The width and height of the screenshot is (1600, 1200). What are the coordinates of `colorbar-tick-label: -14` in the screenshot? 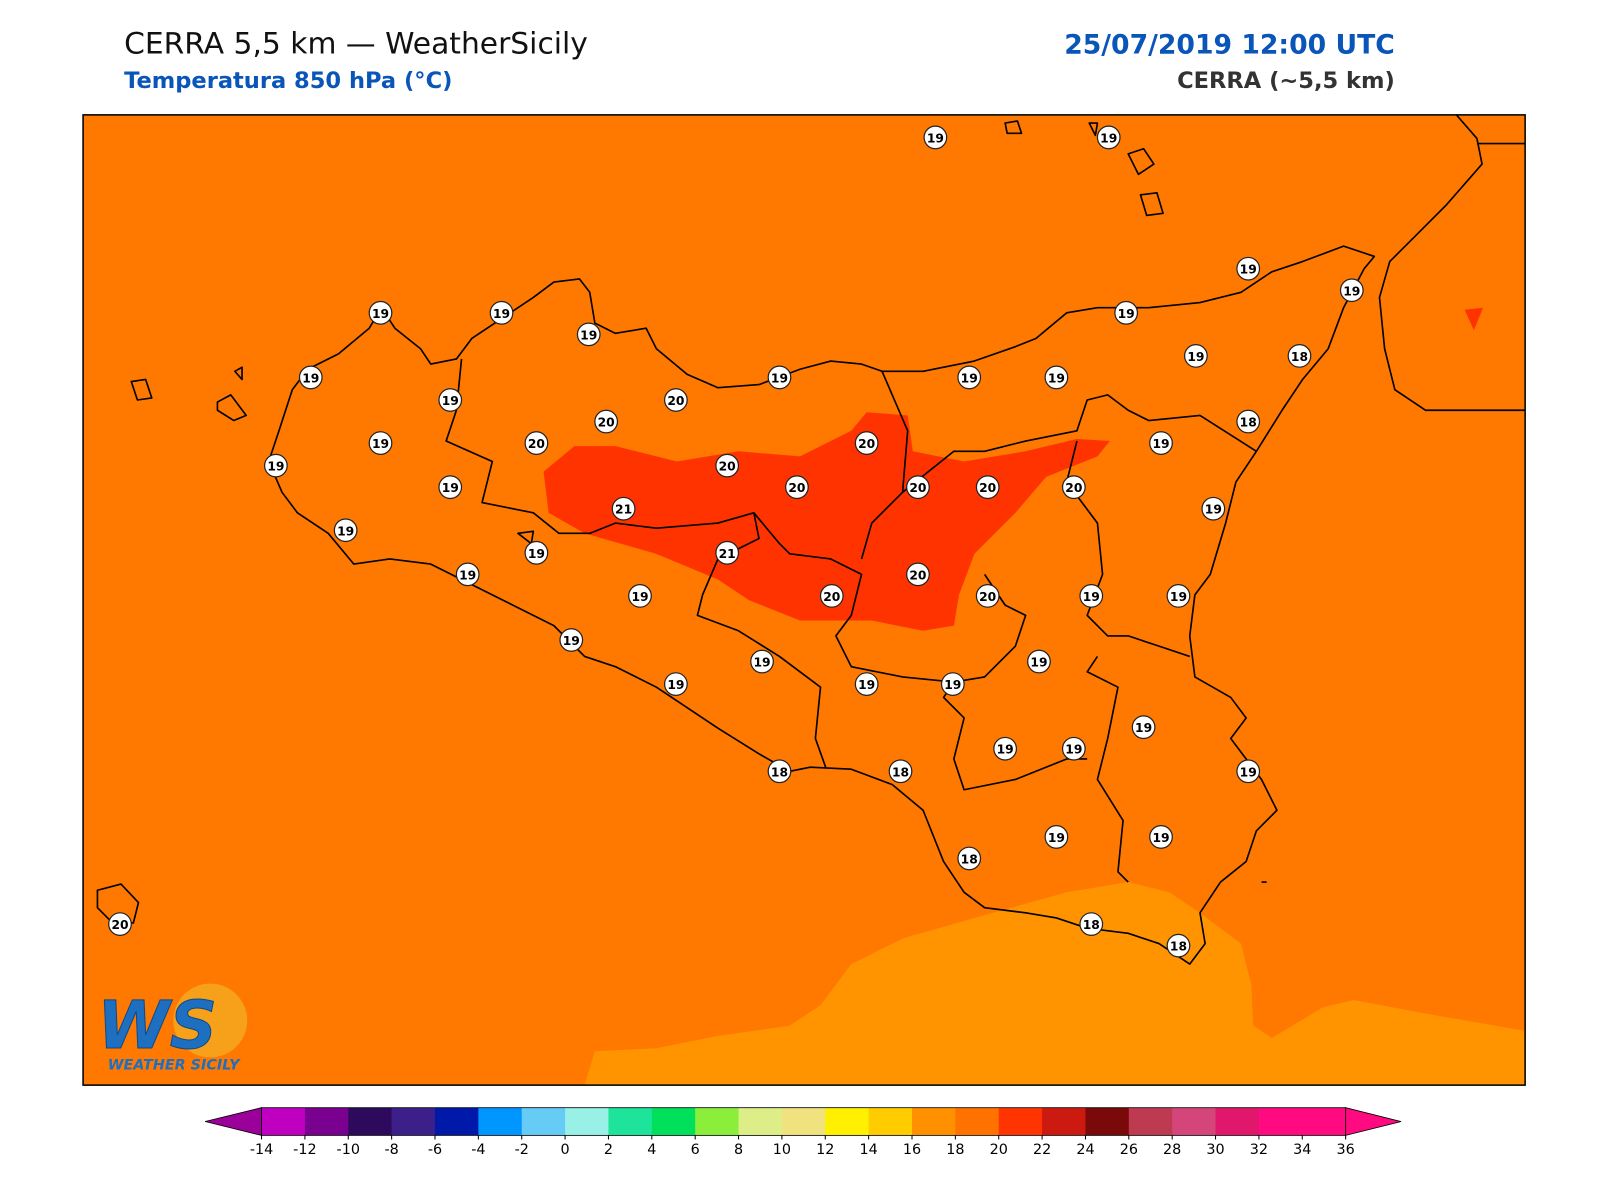 It's located at (261, 1150).